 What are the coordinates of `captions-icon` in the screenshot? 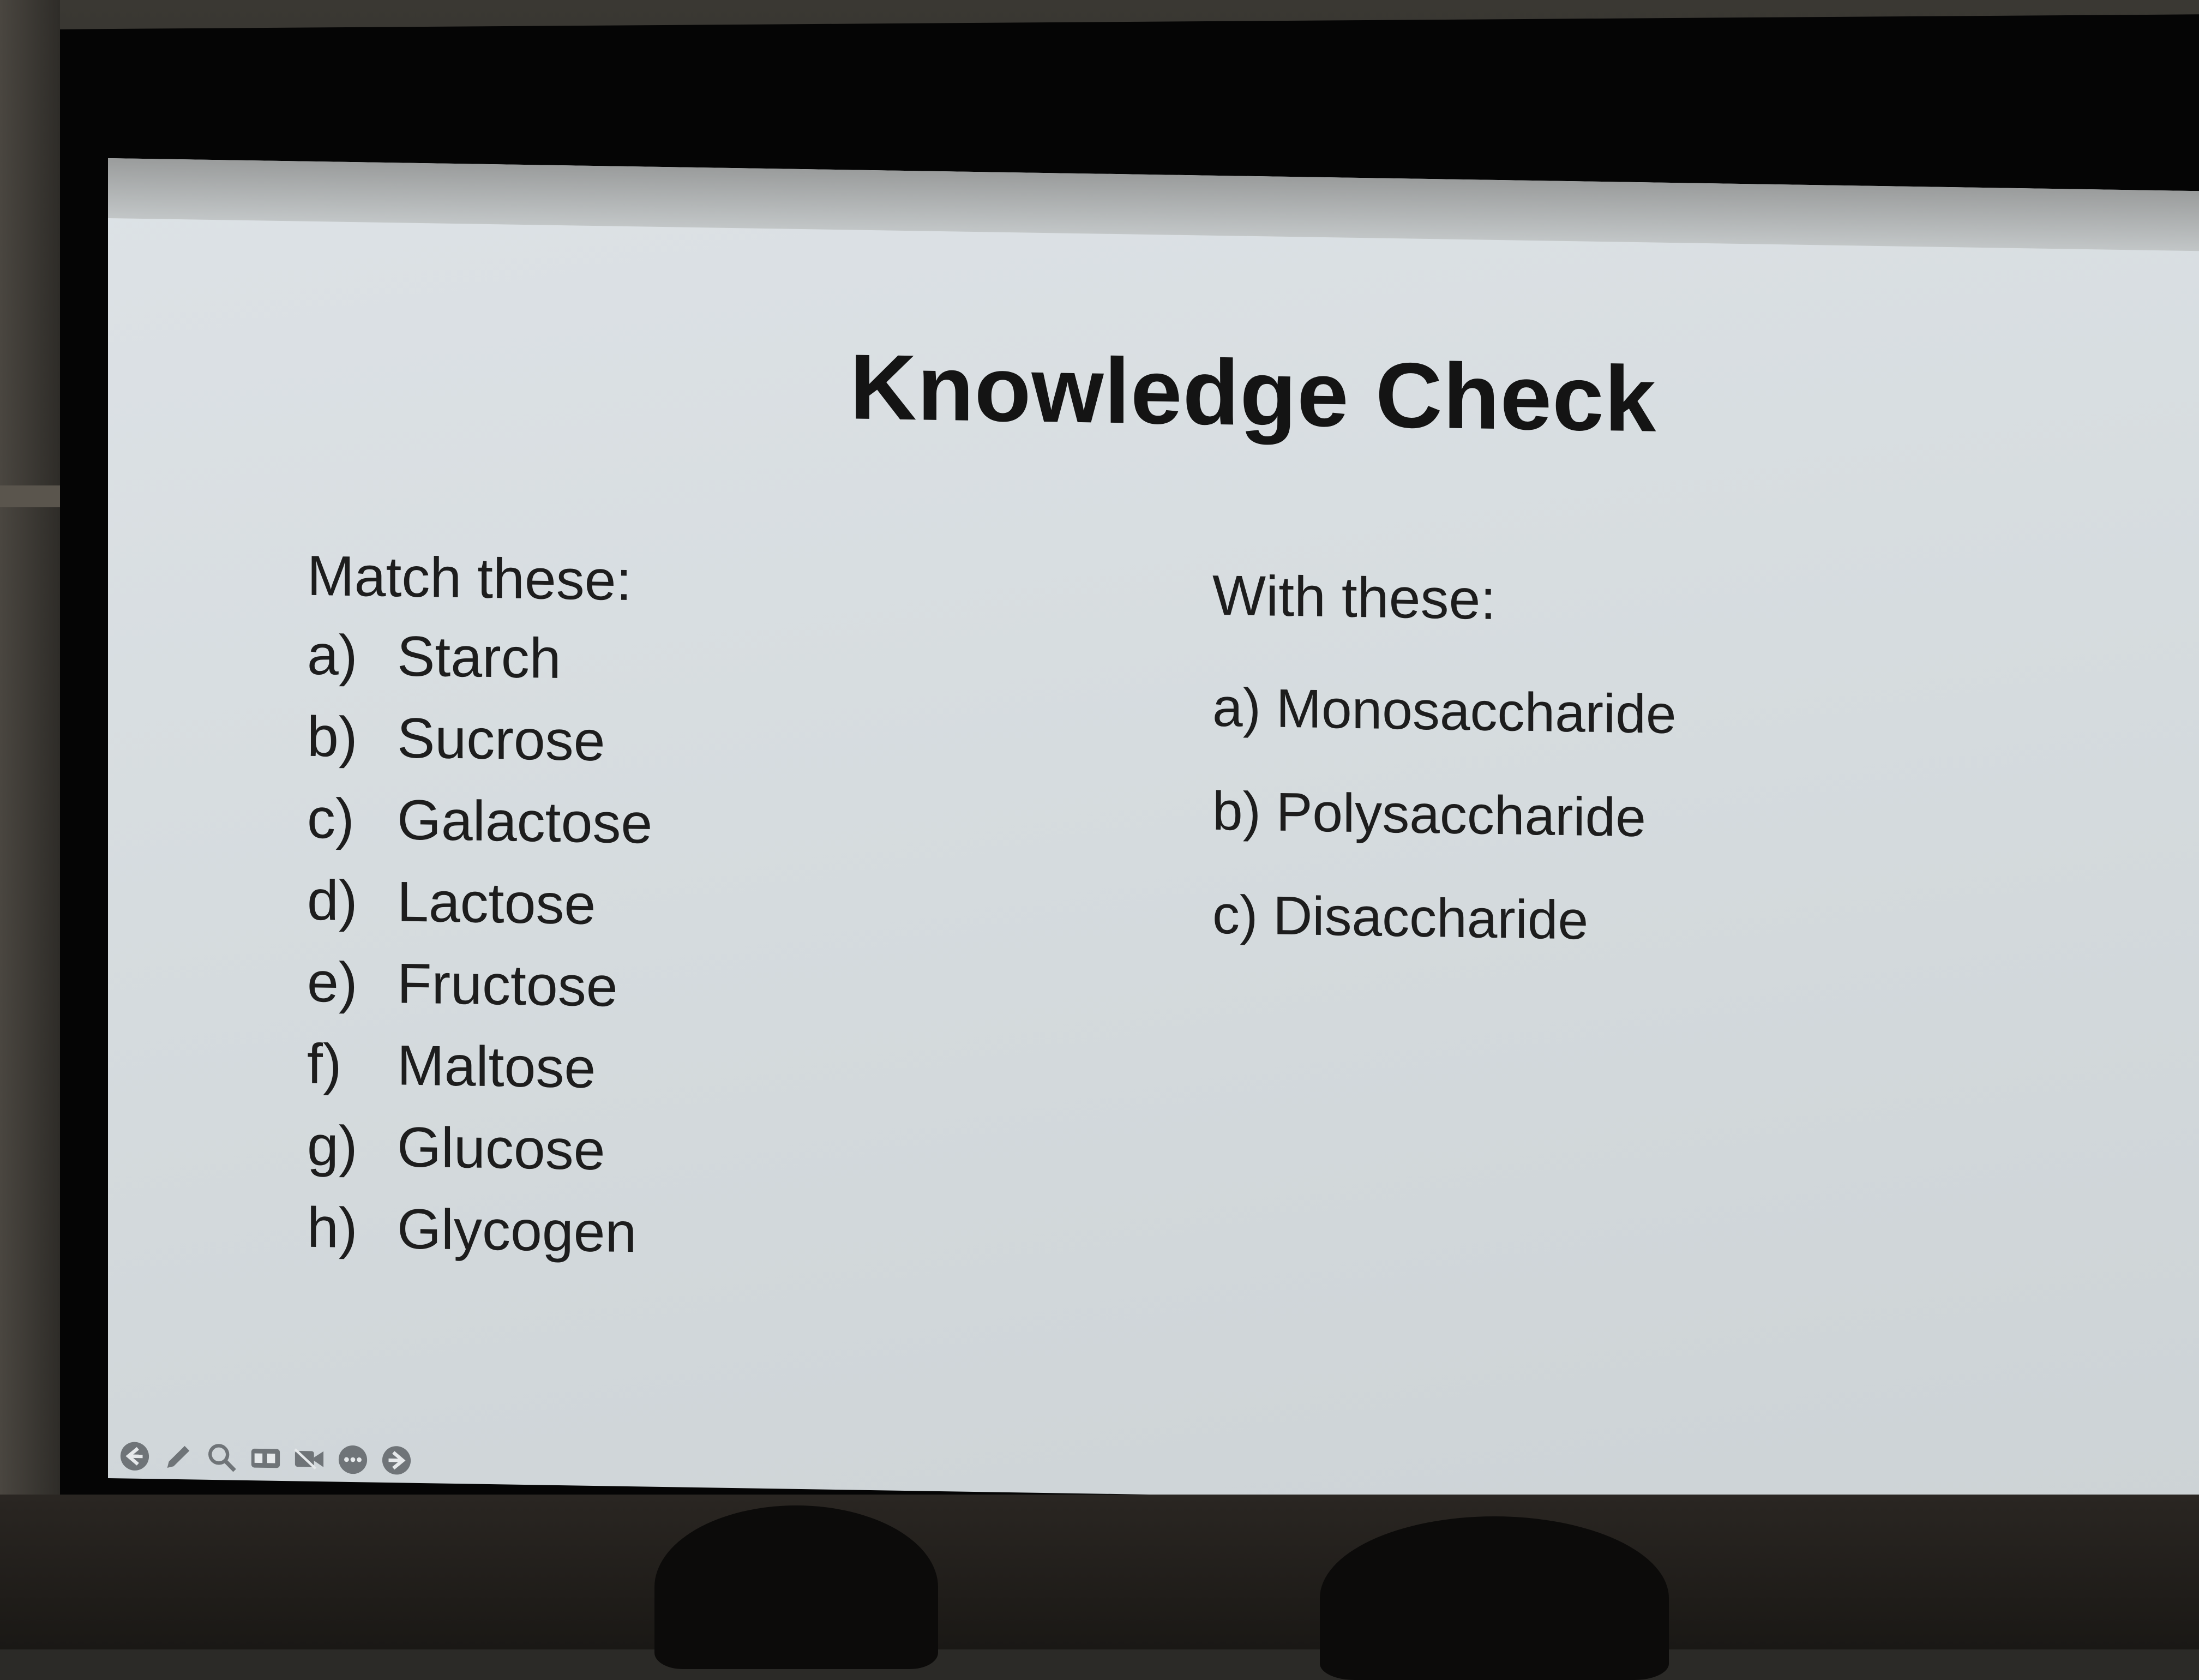 It's located at (265, 1458).